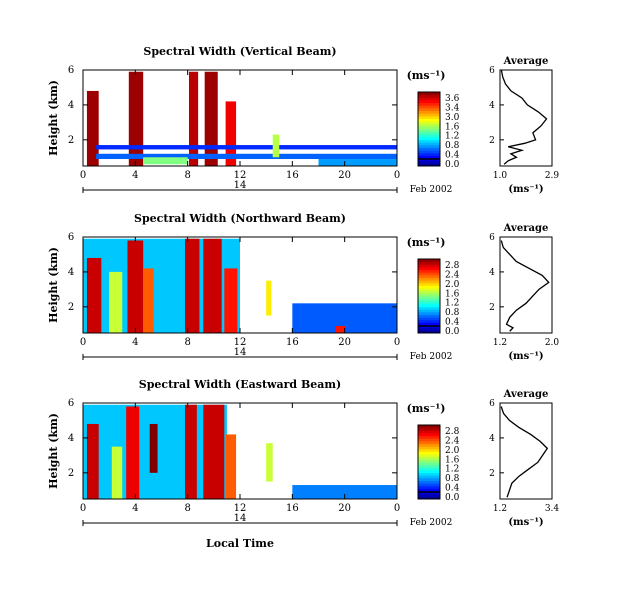 Image resolution: width=619 pixels, height=598 pixels. What do you see at coordinates (452, 451) in the screenshot?
I see `colorbar-tick-label: 2.0` at bounding box center [452, 451].